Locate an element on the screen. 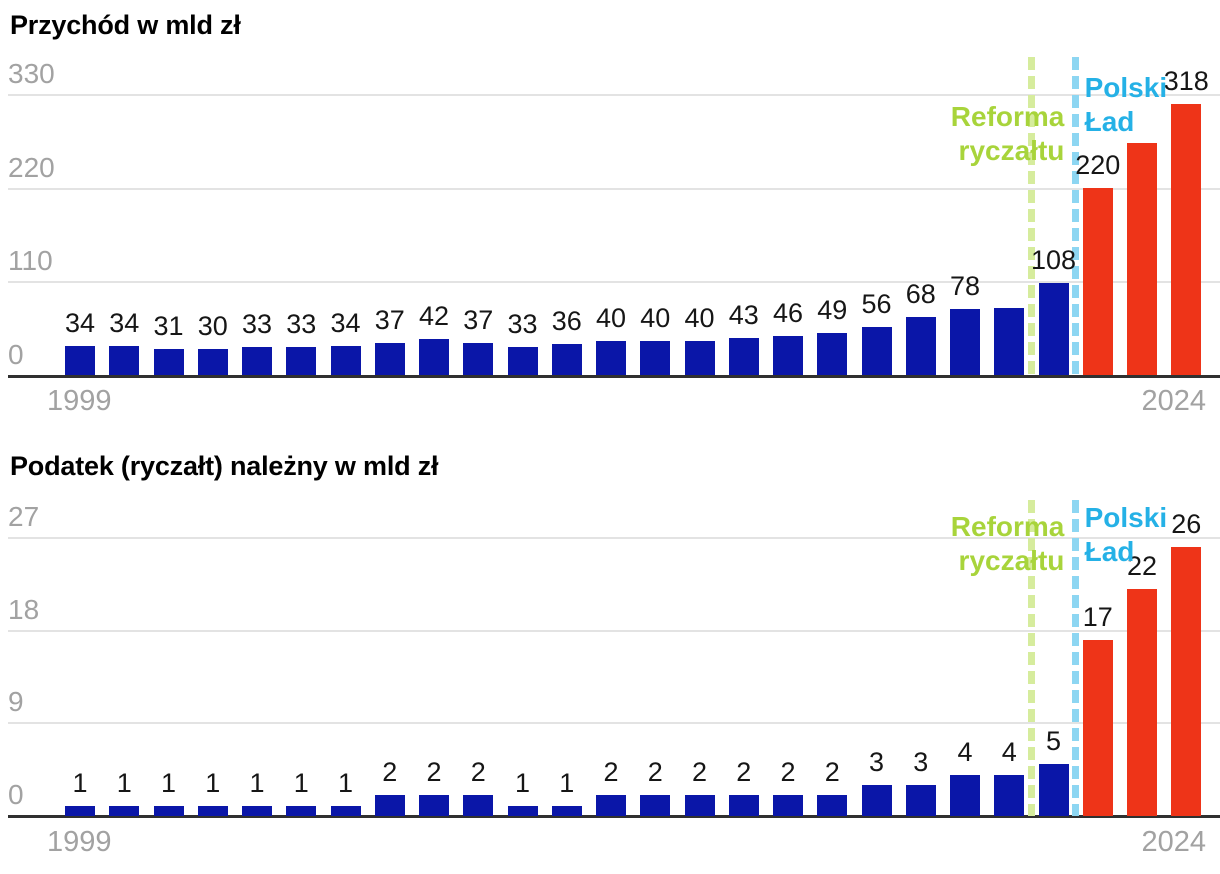 This screenshot has height=874, width=1220. bar-value-label-2002: 30 is located at coordinates (212, 326).